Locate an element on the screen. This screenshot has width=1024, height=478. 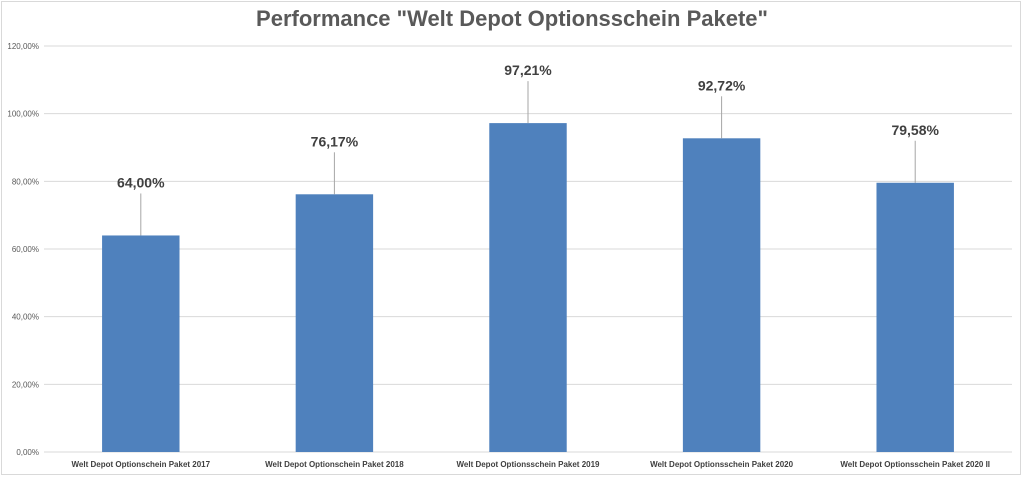
x-category-label: Welt Depot Optionsschein Paket 2020 is located at coordinates (722, 464).